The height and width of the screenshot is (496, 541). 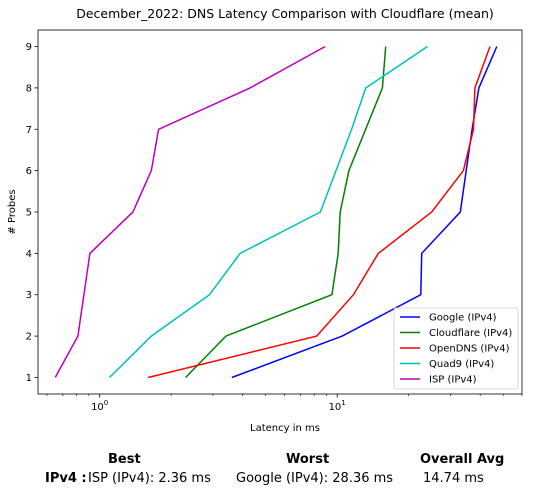 What do you see at coordinates (337, 406) in the screenshot?
I see `x-tick-label: 10¹` at bounding box center [337, 406].